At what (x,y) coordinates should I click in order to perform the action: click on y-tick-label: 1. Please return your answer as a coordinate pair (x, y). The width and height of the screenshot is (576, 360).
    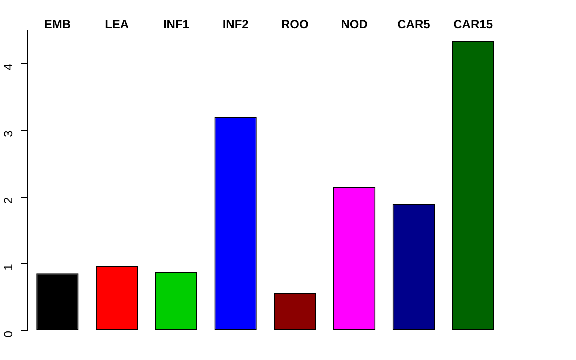
    Looking at the image, I should click on (8, 267).